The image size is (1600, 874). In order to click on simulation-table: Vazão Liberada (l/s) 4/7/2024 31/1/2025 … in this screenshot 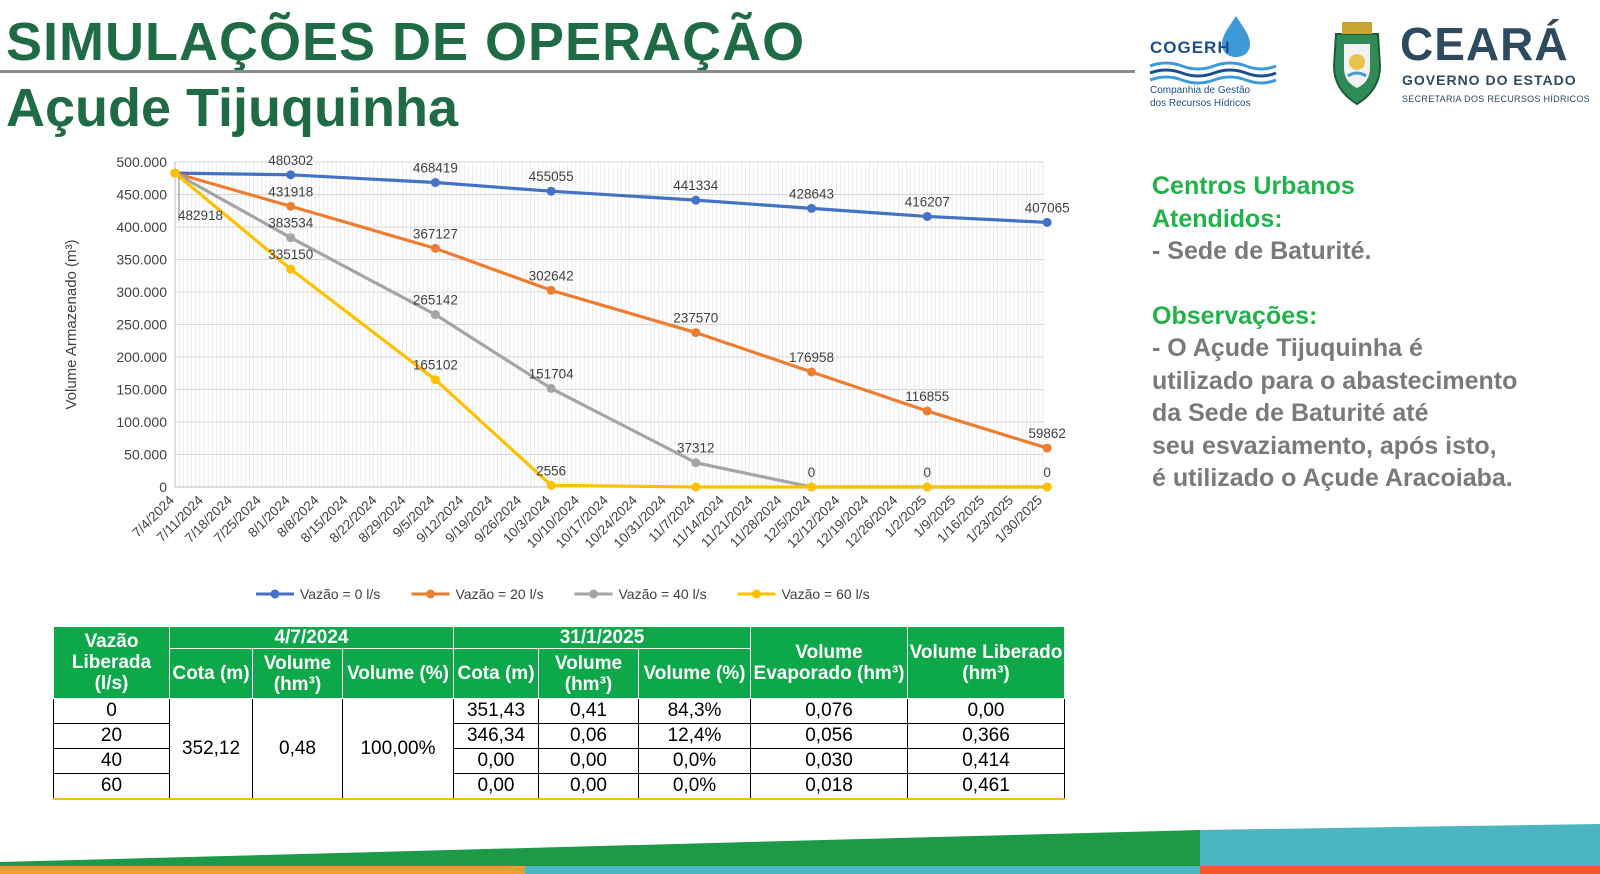, I will do `click(559, 713)`.